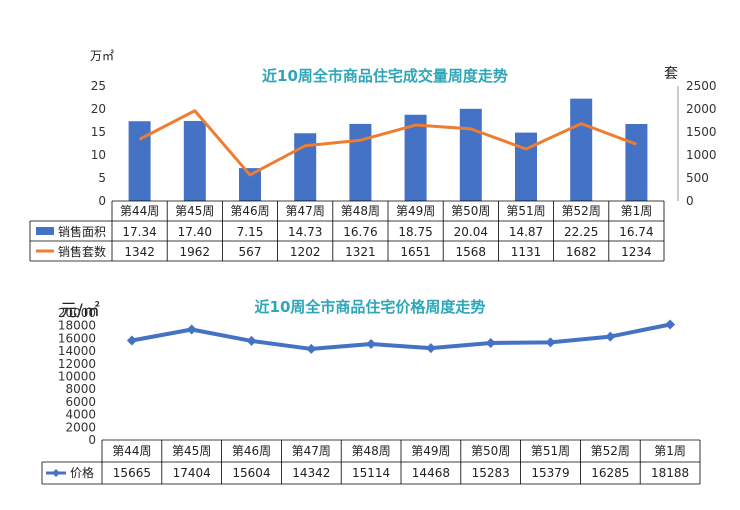  Describe the element at coordinates (525, 211) in the screenshot. I see `category-label: 第51周` at that location.